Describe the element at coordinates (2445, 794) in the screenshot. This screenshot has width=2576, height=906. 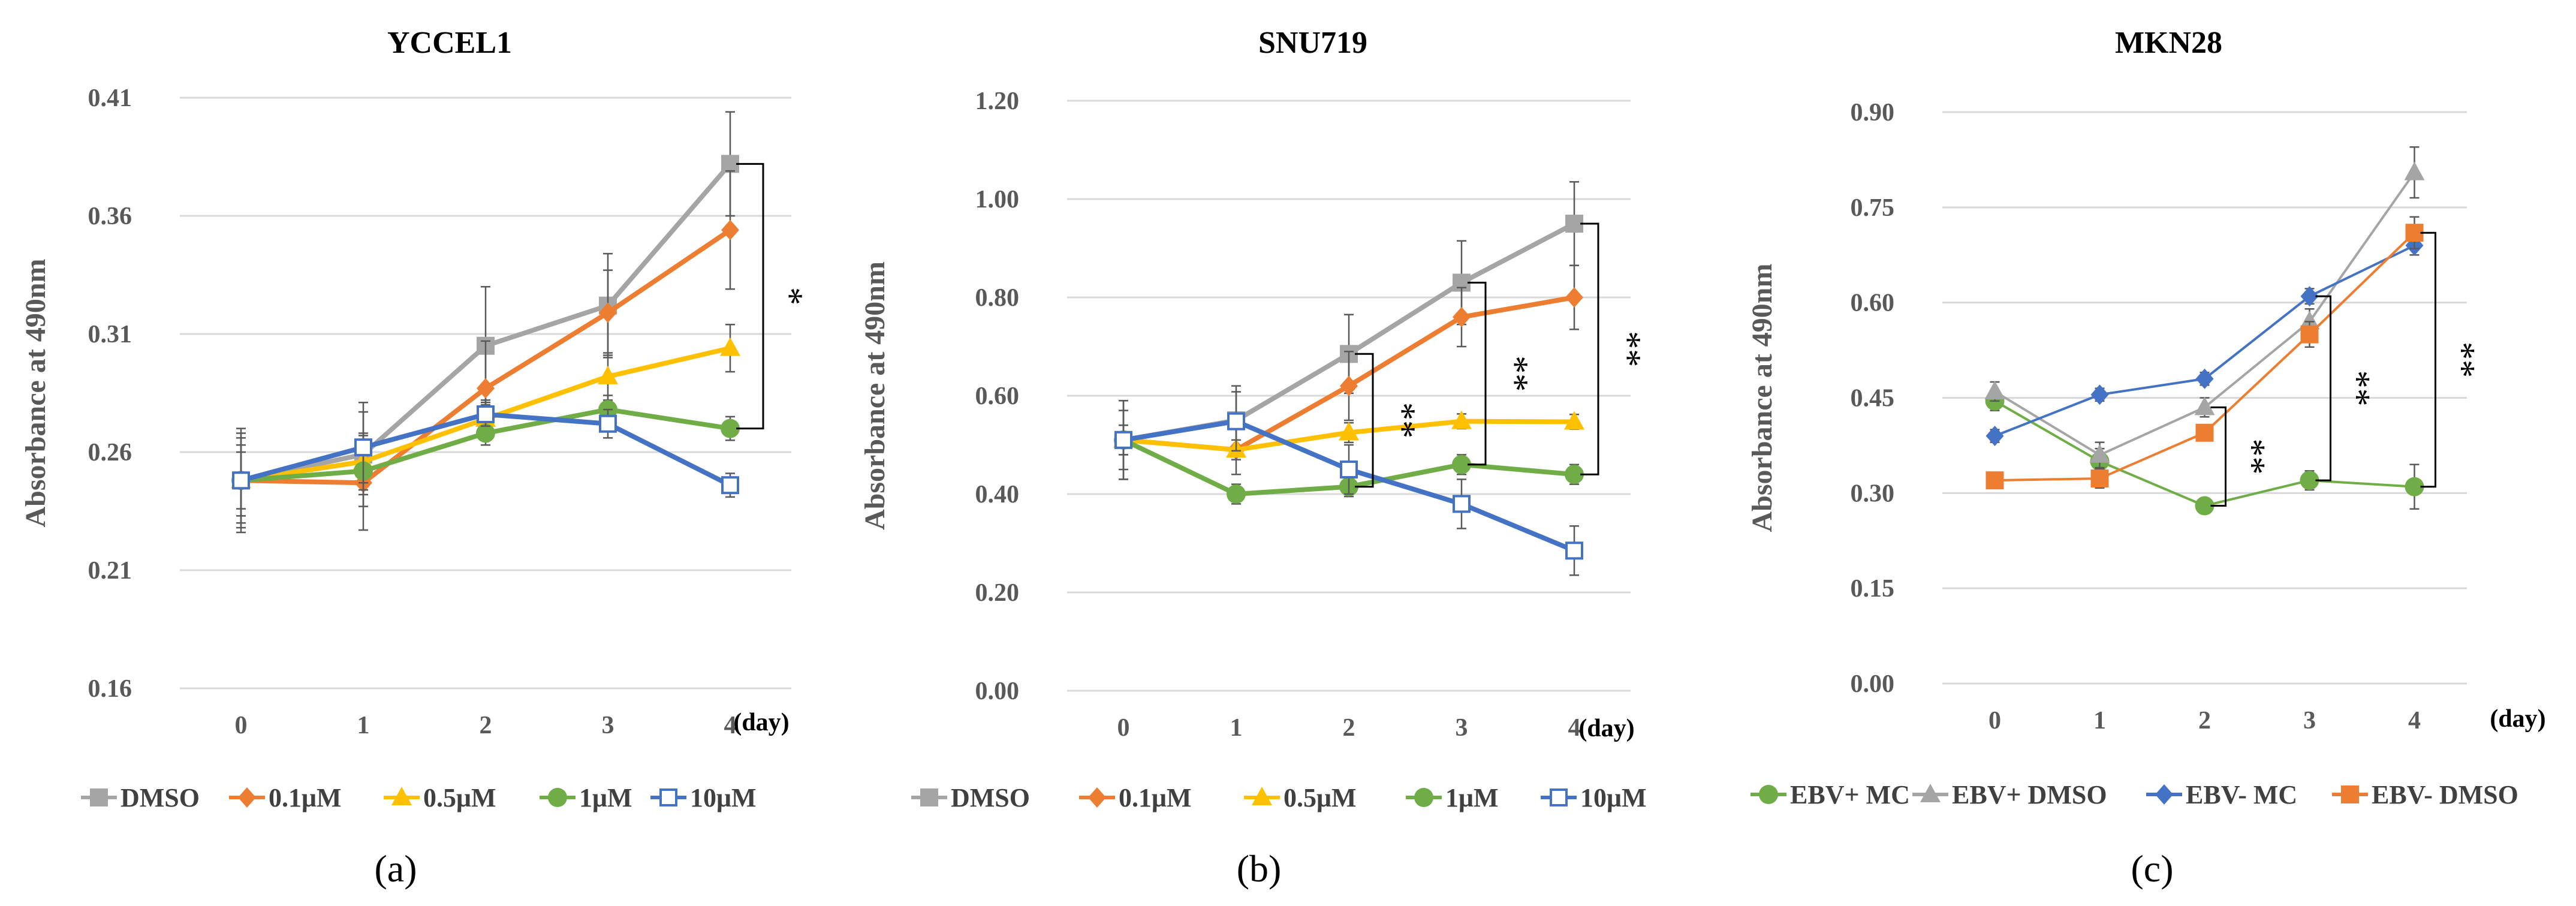
I see `legend-label: EBV- DMSO` at that location.